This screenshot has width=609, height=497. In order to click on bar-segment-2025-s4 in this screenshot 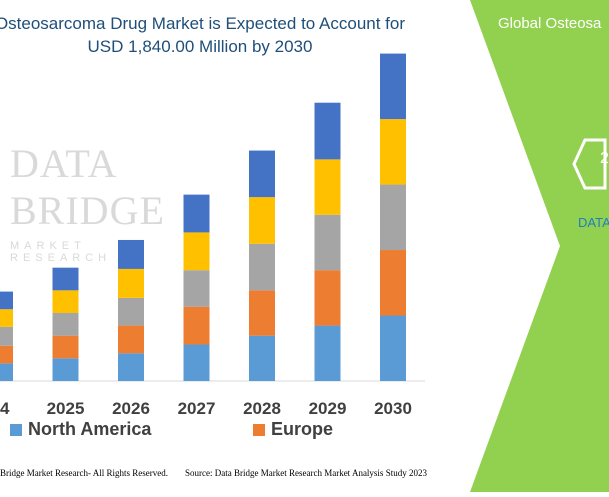, I will do `click(65, 279)`.